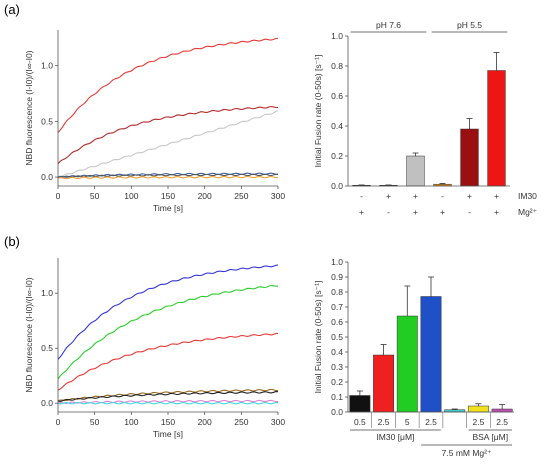  I want to click on row-label: IM30, so click(527, 196).